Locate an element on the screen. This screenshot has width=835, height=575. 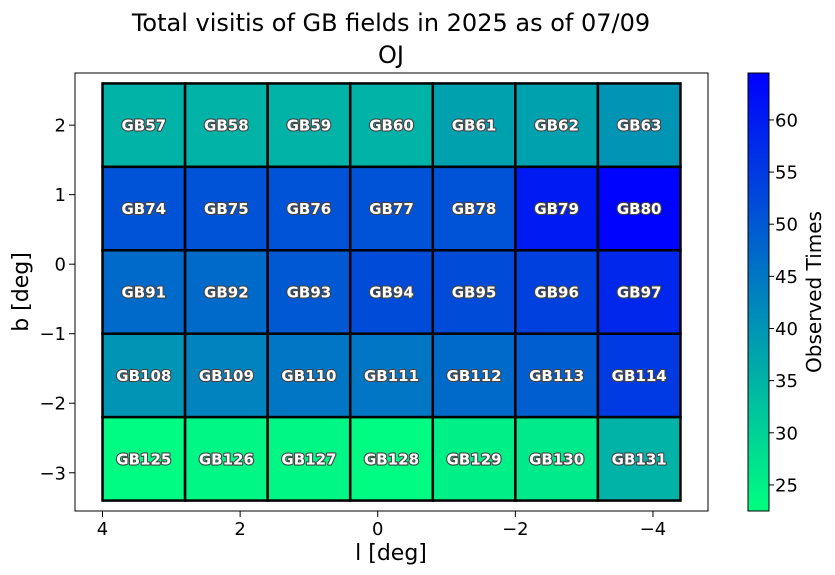
field-label: GB78 is located at coordinates (474, 209).